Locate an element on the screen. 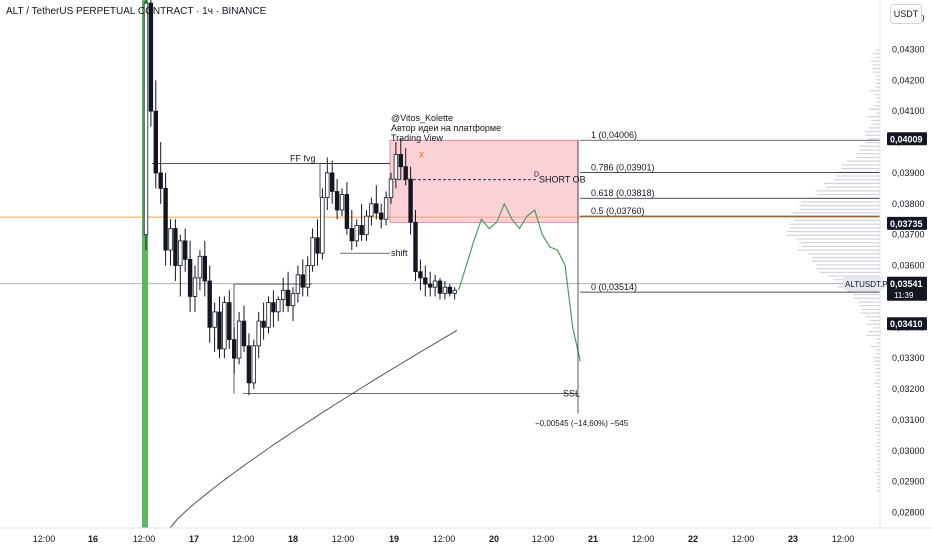 This screenshot has height=550, width=932. y-tick-label: 0,03100 is located at coordinates (908, 420).